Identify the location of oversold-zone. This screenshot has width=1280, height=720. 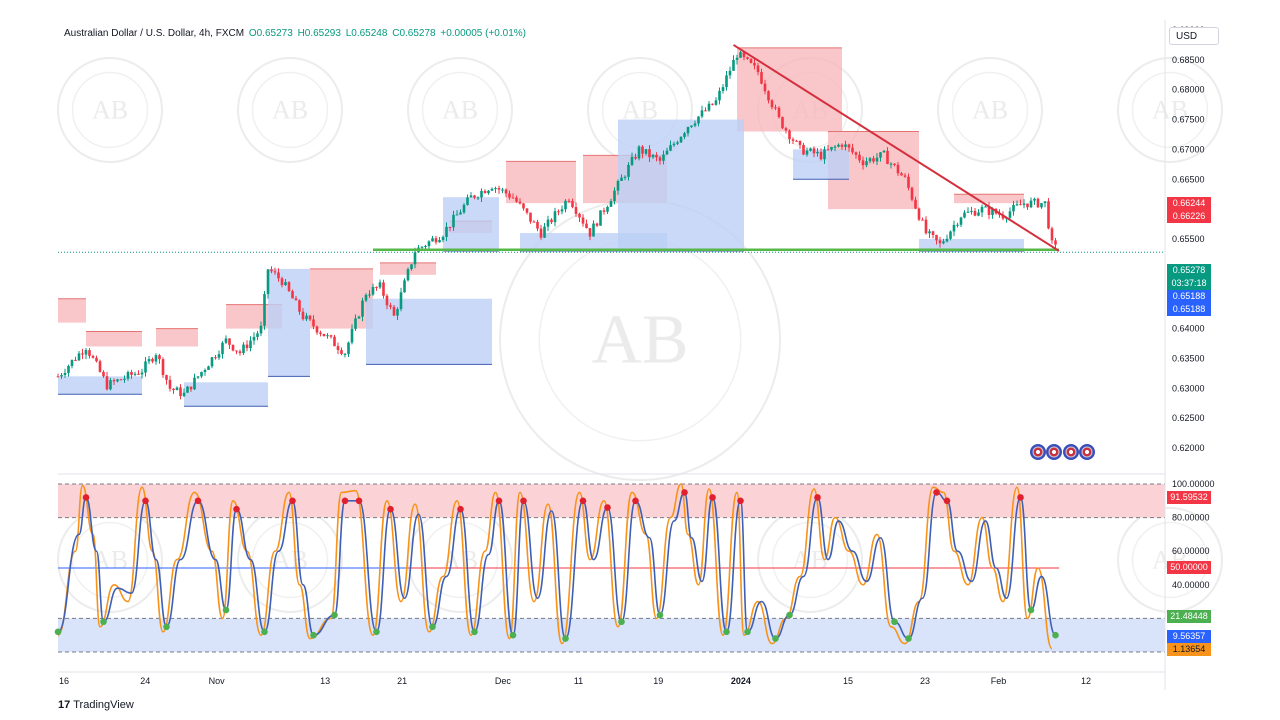
(611, 635).